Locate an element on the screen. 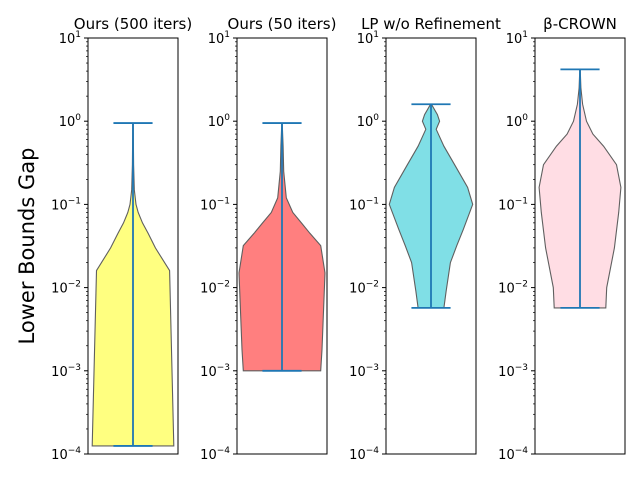 This screenshot has width=640, height=480. figure-ylabel: Lower Bounds Gap is located at coordinates (27, 246).